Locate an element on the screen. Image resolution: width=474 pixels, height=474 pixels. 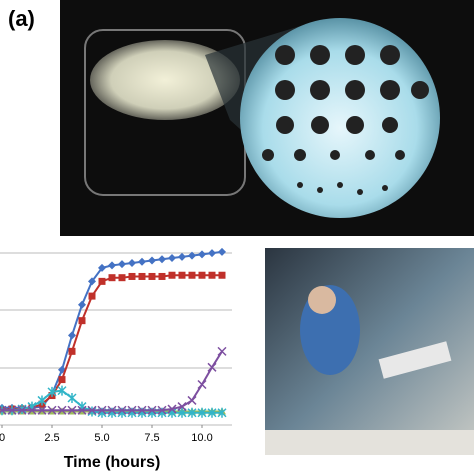
x-tick-label: 2.5 is located at coordinates (51, 438).